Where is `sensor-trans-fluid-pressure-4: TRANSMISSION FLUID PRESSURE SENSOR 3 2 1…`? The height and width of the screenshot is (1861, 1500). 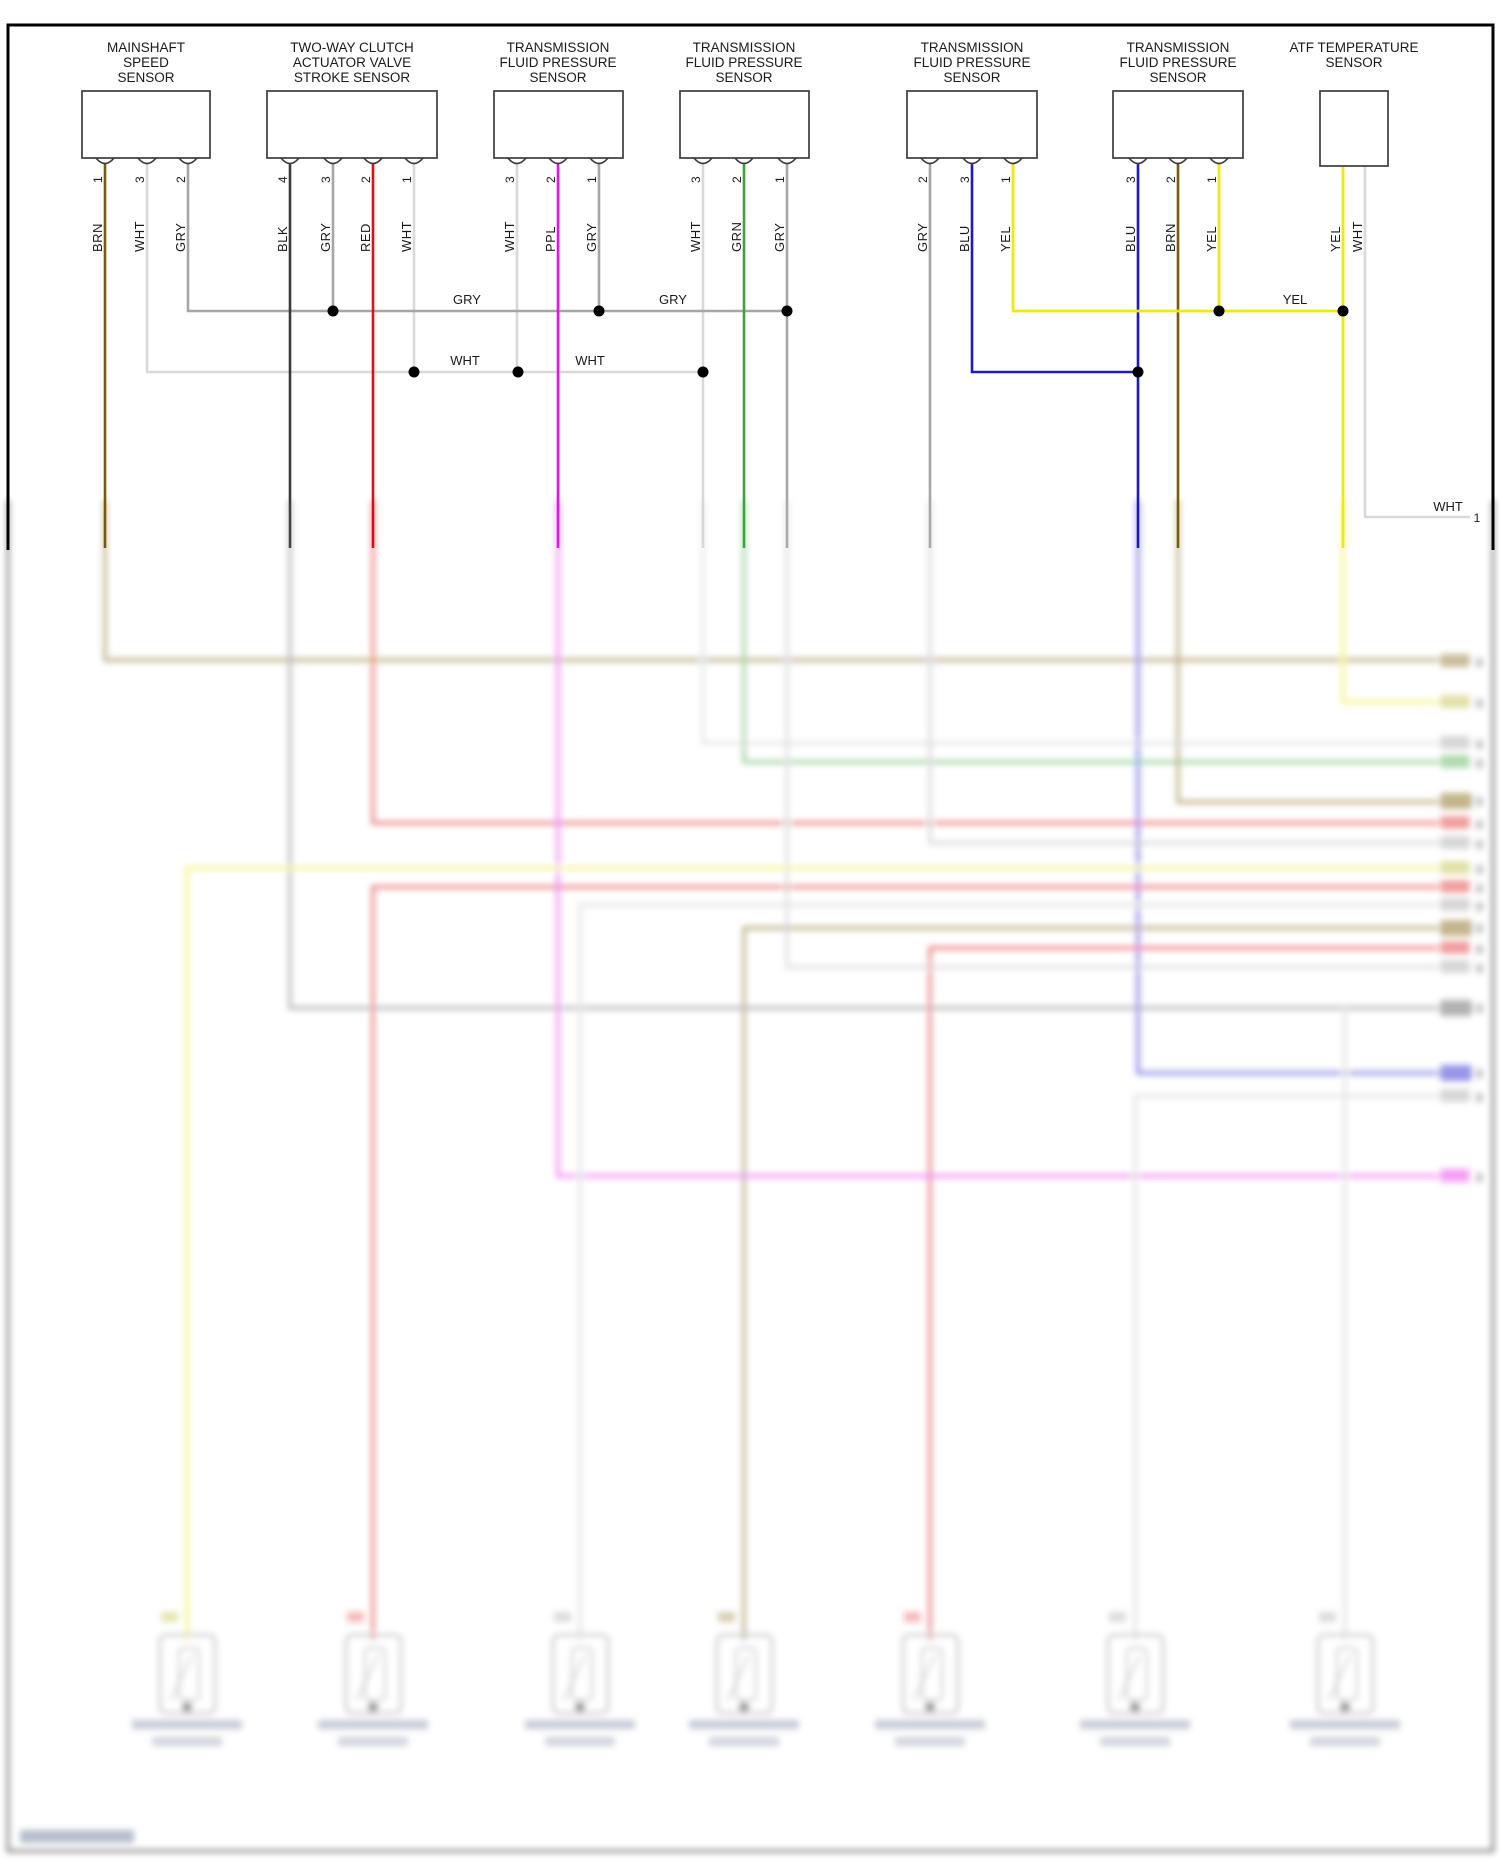 sensor-trans-fluid-pressure-4: TRANSMISSION FLUID PRESSURE SENSOR 3 2 1… is located at coordinates (1178, 146).